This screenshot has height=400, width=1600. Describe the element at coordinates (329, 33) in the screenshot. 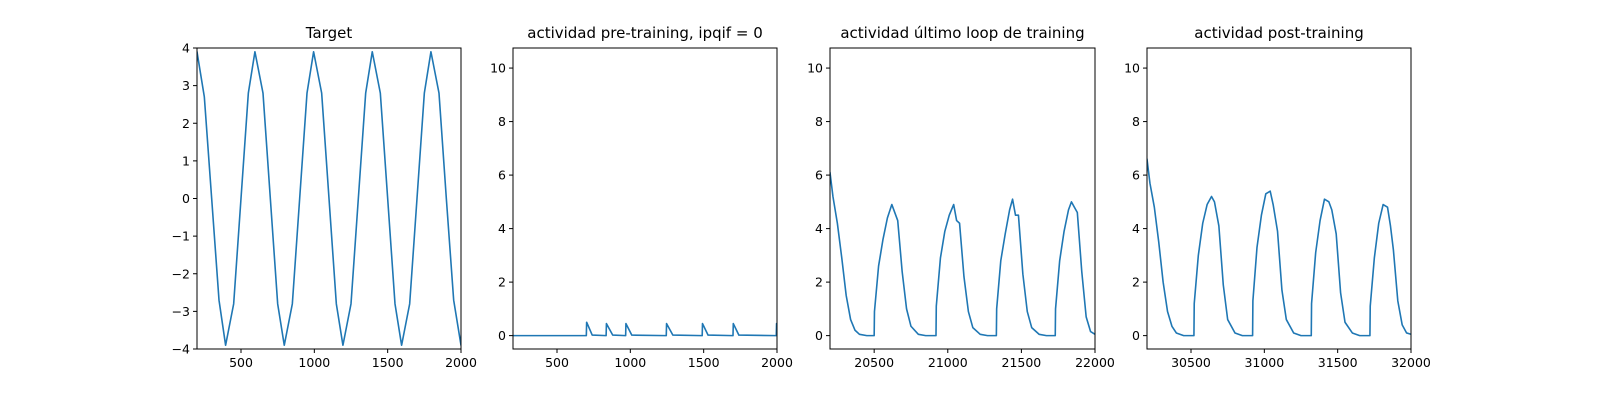

I see `chart-title: Target` at that location.